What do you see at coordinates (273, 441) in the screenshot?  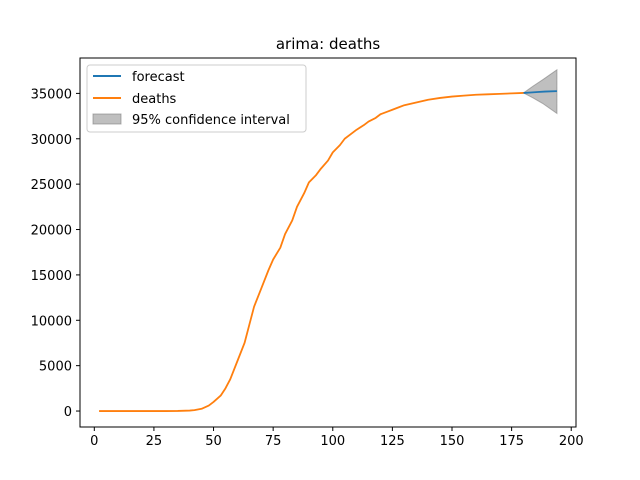 I see `x-tick-label: 75` at bounding box center [273, 441].